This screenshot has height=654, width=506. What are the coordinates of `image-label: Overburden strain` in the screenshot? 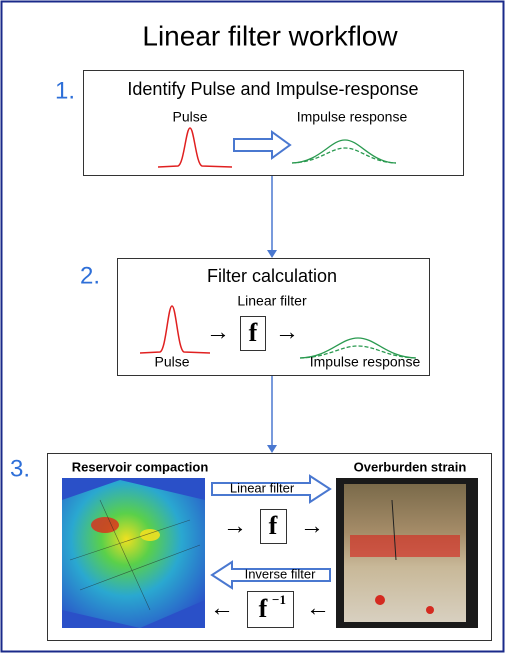 It's located at (410, 466).